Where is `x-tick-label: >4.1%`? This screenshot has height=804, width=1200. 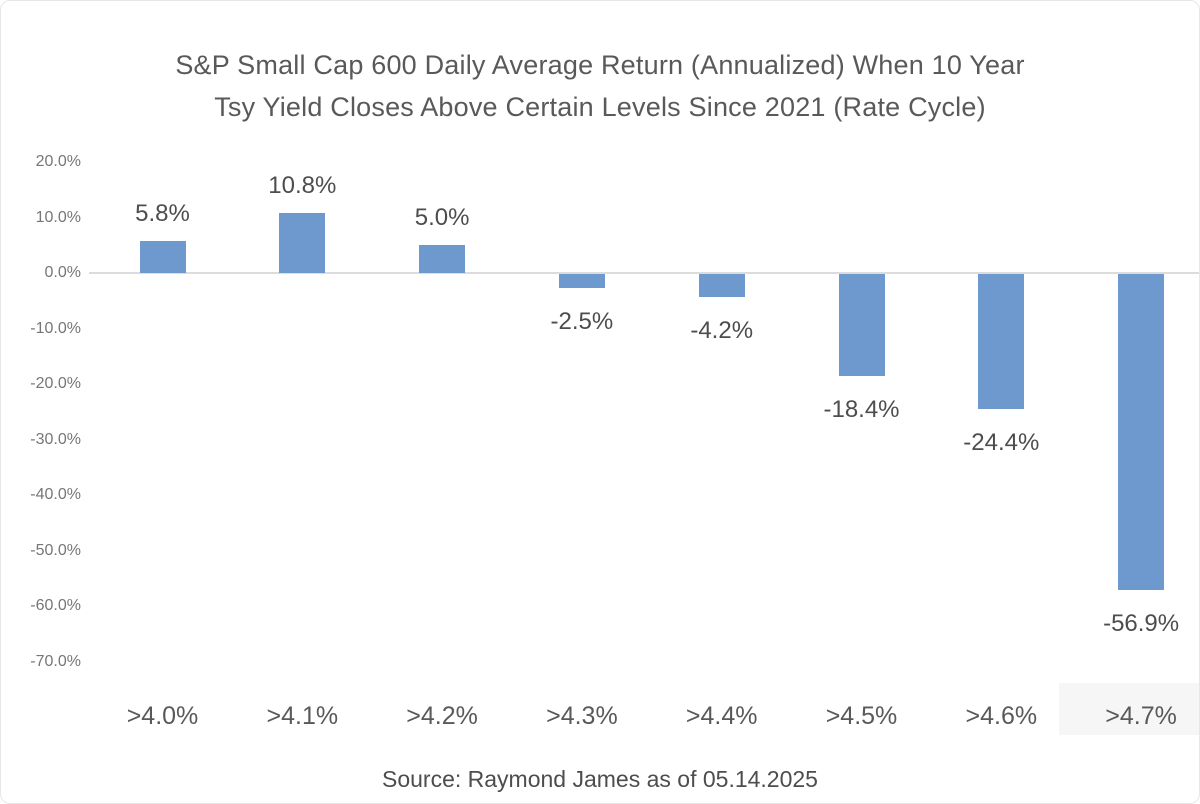
x-tick-label: >4.1% is located at coordinates (302, 716).